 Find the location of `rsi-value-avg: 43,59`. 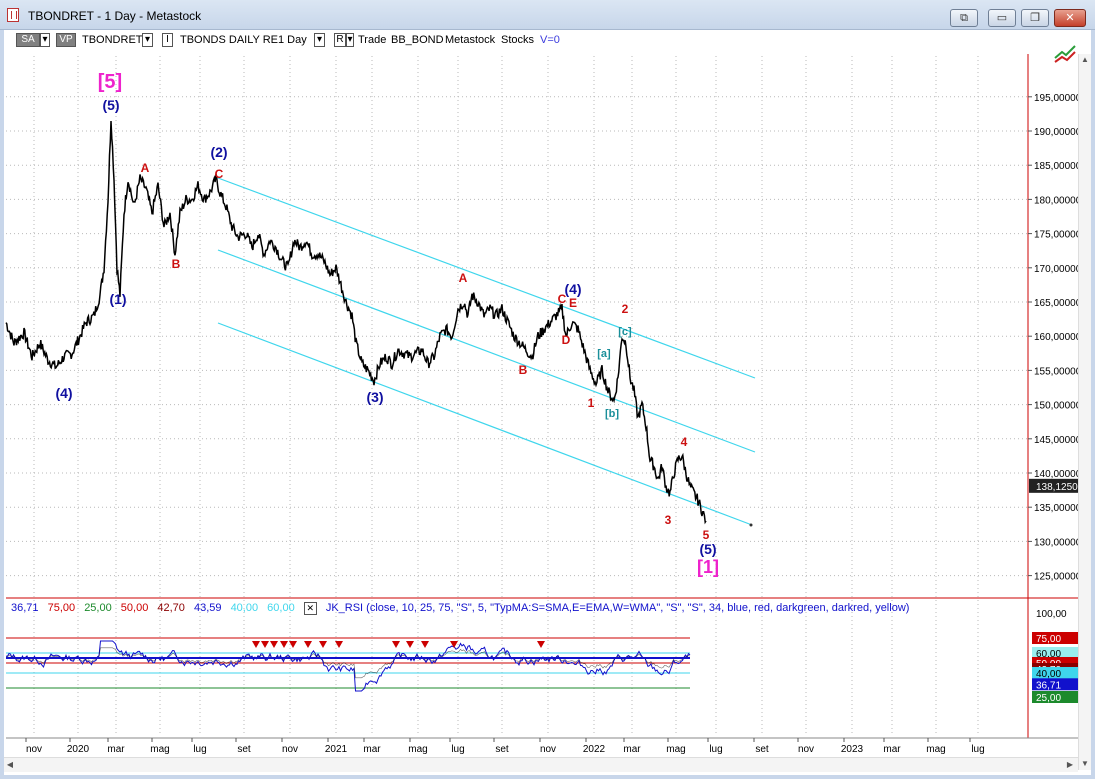

rsi-value-avg: 43,59 is located at coordinates (207, 608).